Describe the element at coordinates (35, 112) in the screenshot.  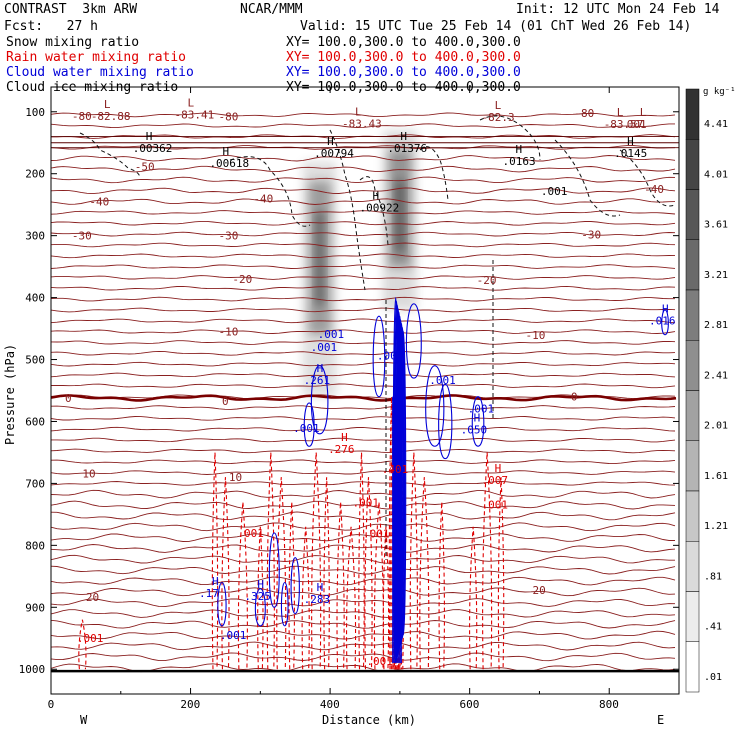
I see `y-tick-label: 100` at that location.